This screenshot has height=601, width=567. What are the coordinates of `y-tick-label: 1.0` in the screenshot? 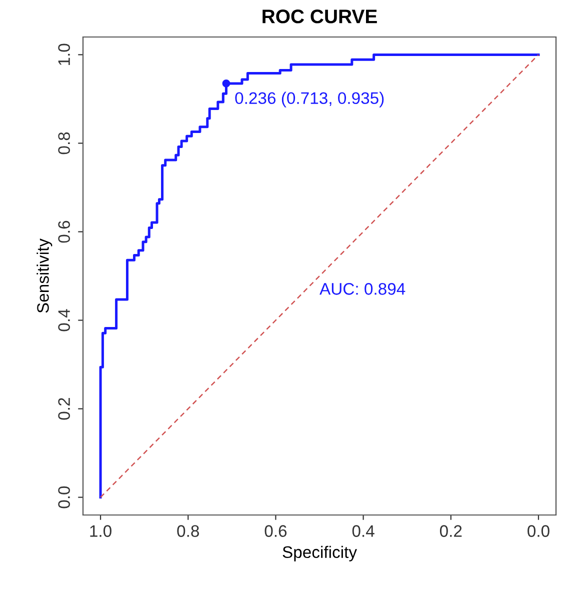 It's located at (64, 55).